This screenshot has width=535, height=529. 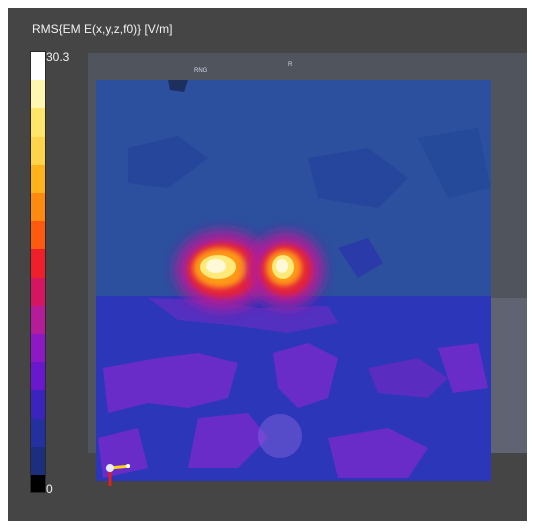 What do you see at coordinates (49, 489) in the screenshot?
I see `colorbar-min-label: 0` at bounding box center [49, 489].